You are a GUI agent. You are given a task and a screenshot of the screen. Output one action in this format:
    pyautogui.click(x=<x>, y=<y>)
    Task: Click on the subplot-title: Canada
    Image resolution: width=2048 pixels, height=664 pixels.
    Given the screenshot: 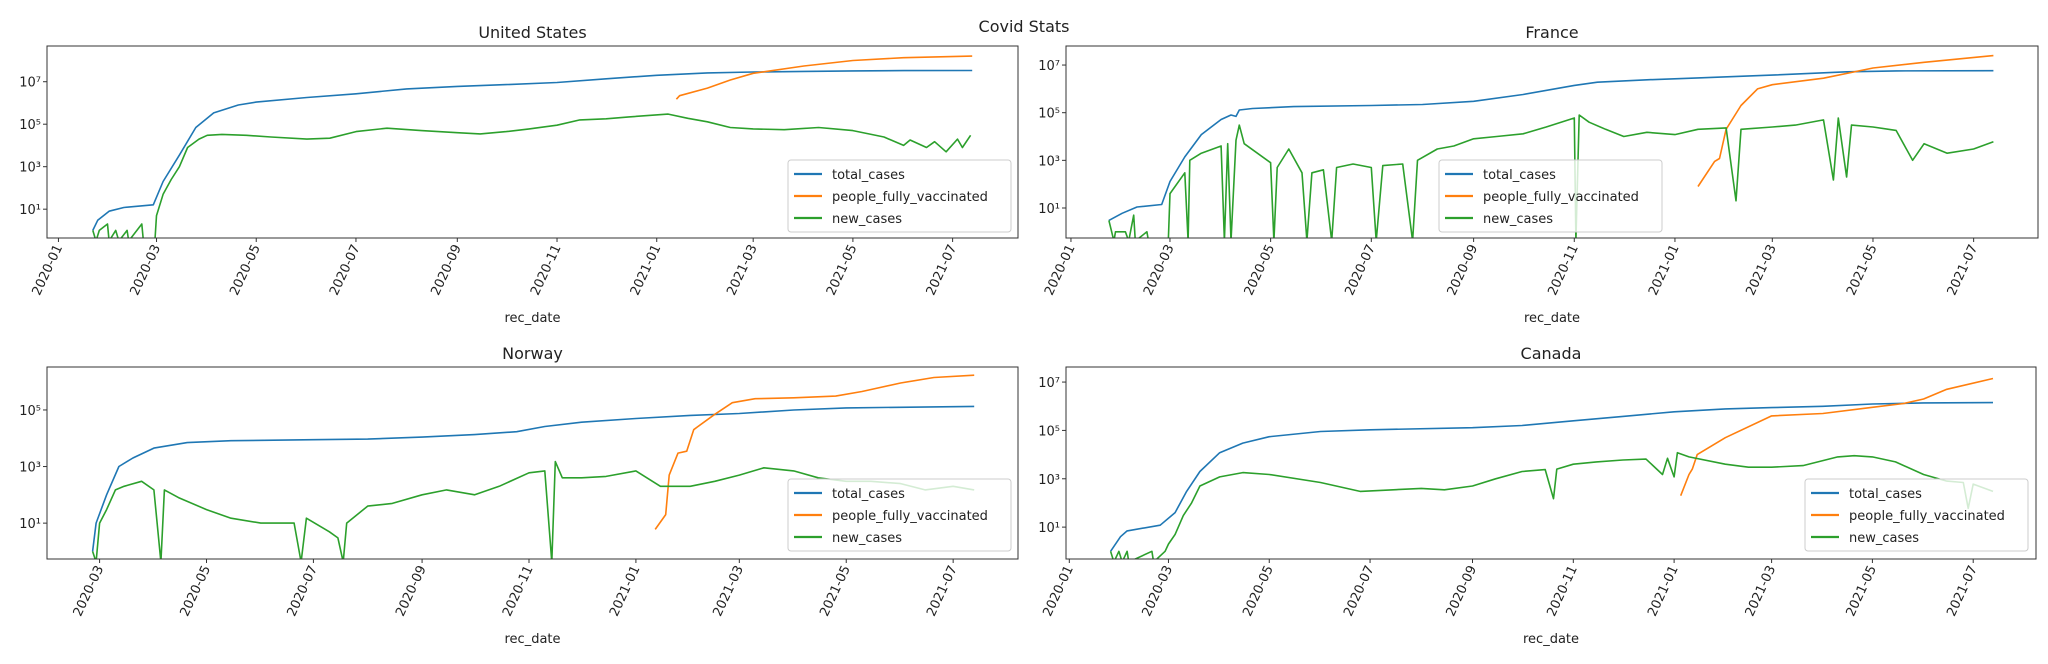 What is the action you would take?
    pyautogui.click(x=1551, y=353)
    